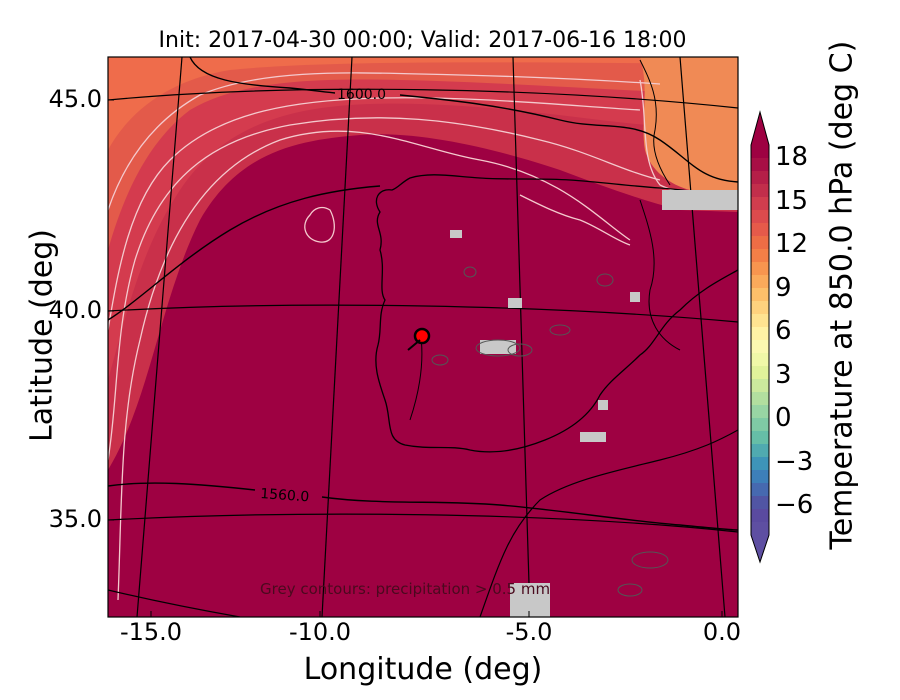 This screenshot has width=900, height=700. I want to click on colorbar-max-arrow, so click(760, 128).